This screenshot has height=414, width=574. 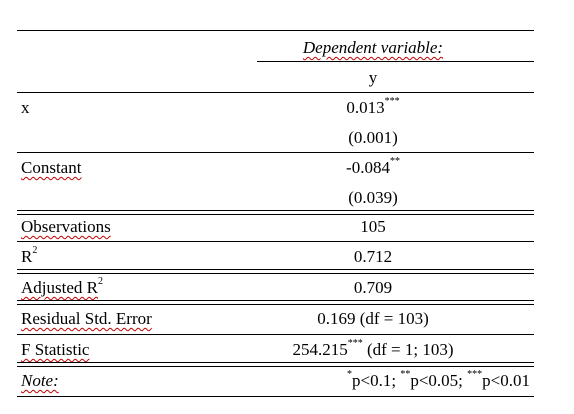 What do you see at coordinates (405, 375) in the screenshot?
I see `note-star-2: **` at bounding box center [405, 375].